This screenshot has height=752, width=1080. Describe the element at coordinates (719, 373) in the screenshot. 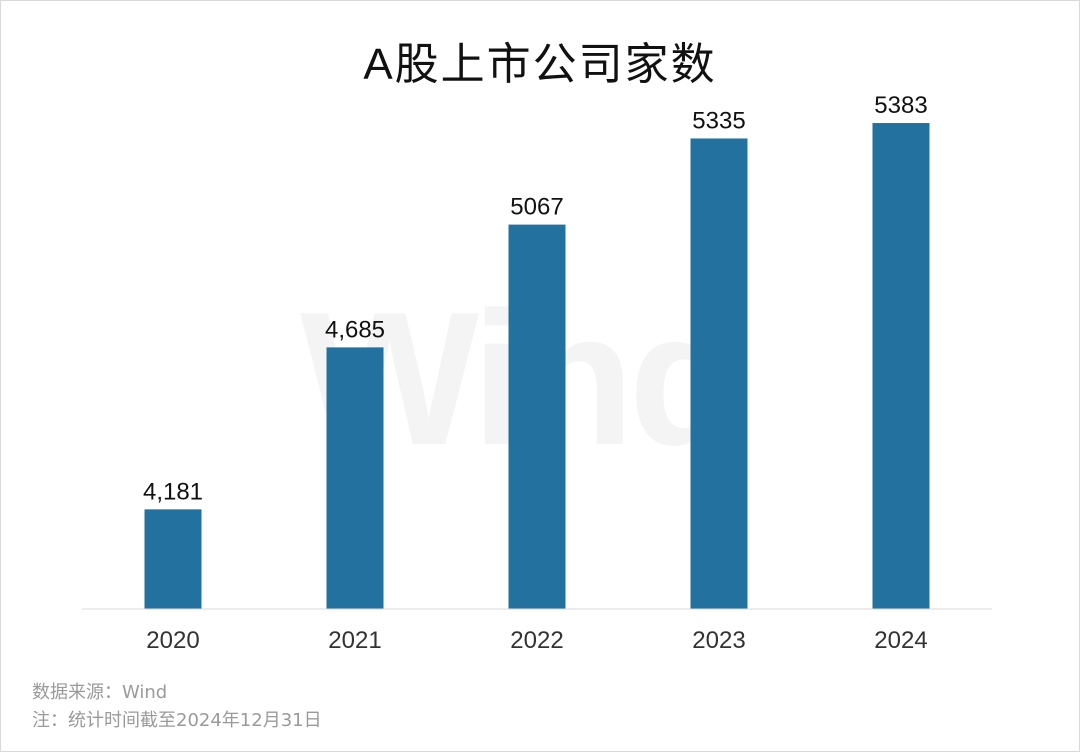

I see `bar-2023` at that location.